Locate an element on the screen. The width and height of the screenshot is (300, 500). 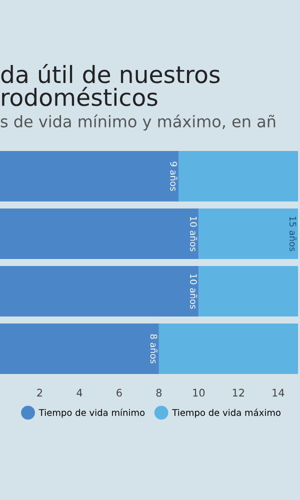
x-tick-label: 6 is located at coordinates (119, 392).